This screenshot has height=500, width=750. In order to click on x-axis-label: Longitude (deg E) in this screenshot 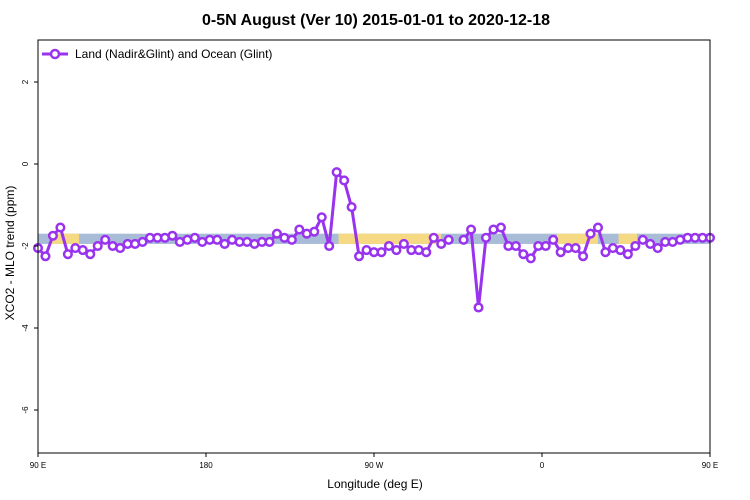, I will do `click(374, 484)`.